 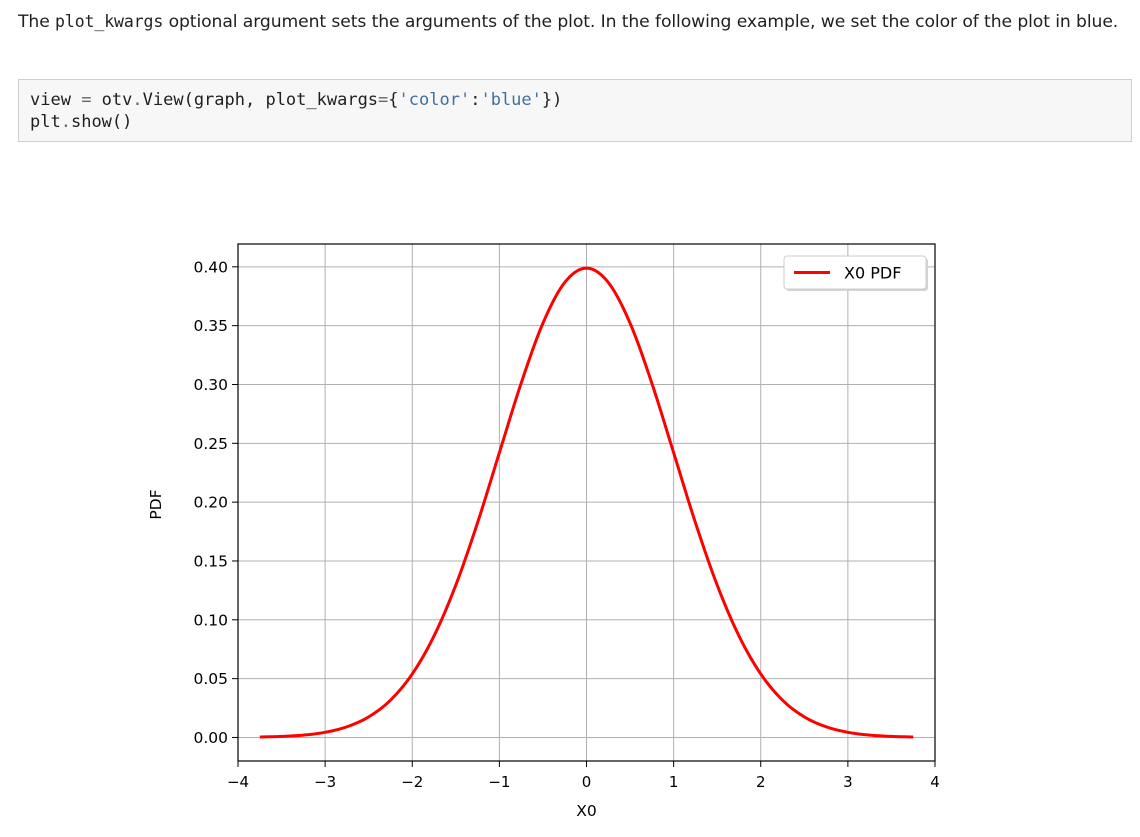 What do you see at coordinates (674, 782) in the screenshot?
I see `x-tick-label: 1` at bounding box center [674, 782].